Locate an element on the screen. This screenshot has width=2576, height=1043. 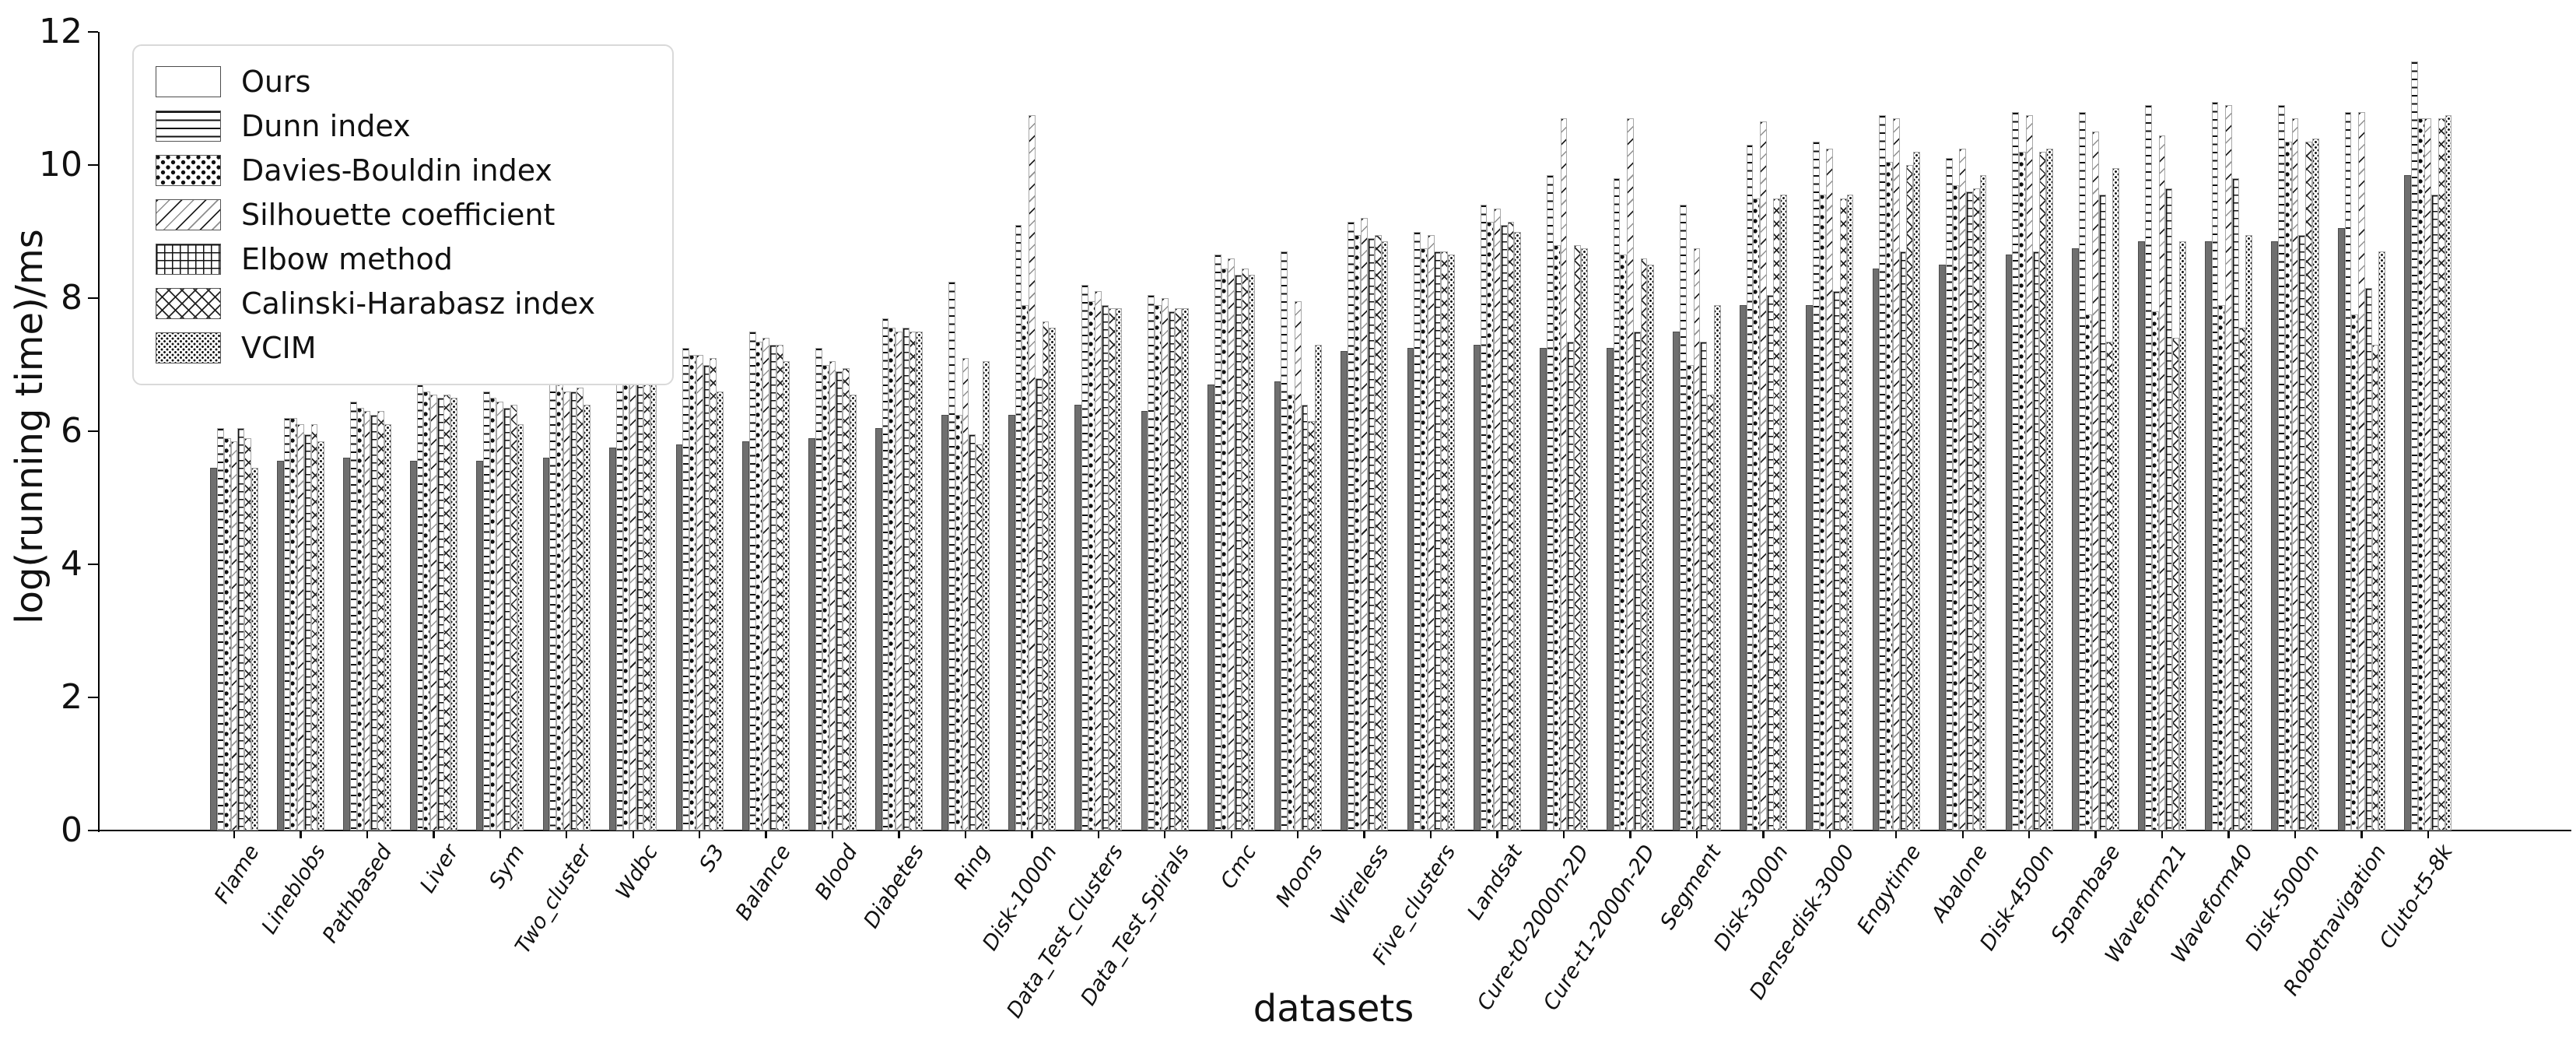
x-tick-label: Cmc is located at coordinates (1239, 868).